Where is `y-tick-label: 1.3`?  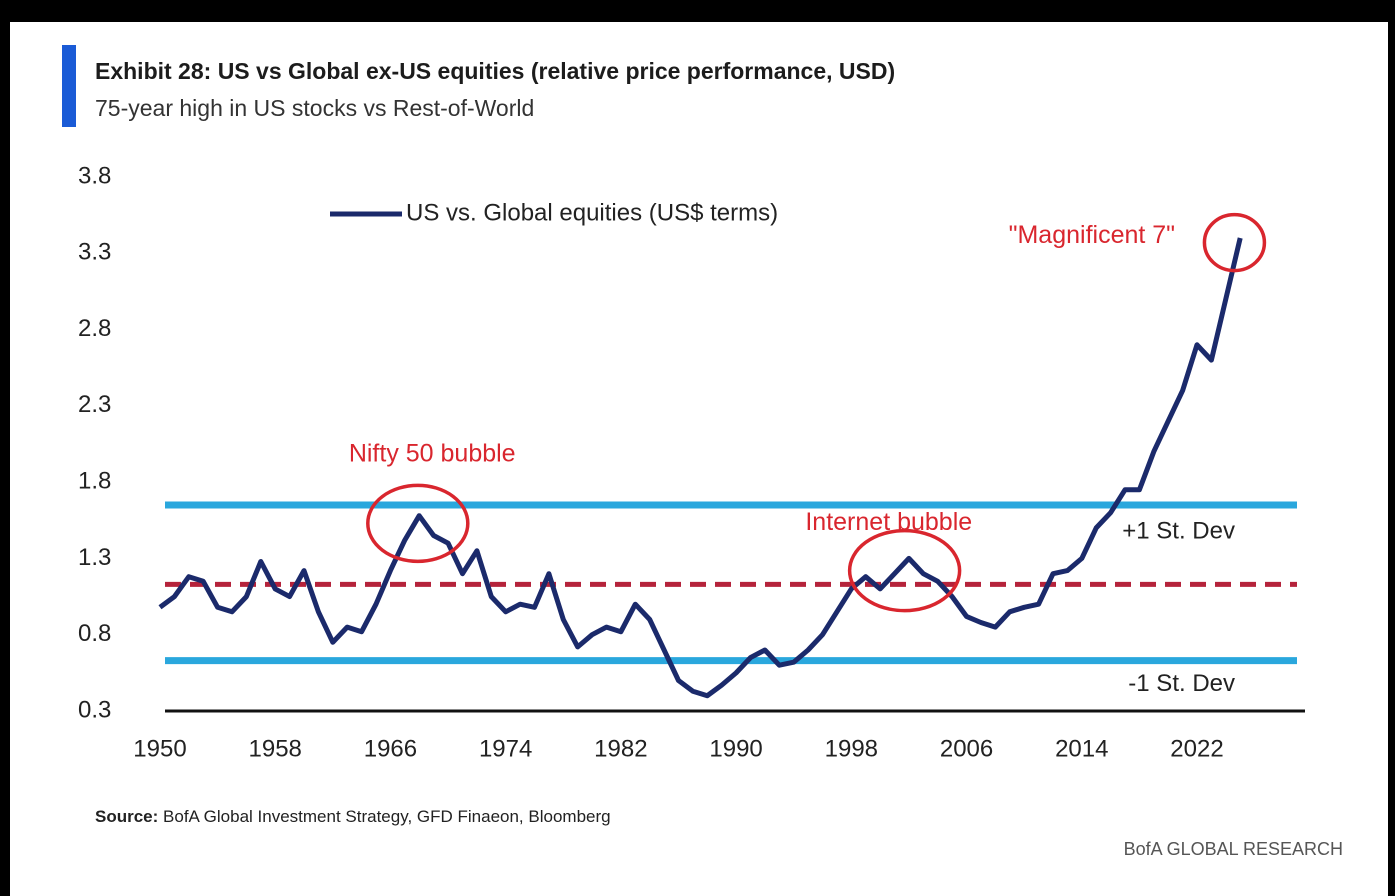
y-tick-label: 1.3 is located at coordinates (94, 557).